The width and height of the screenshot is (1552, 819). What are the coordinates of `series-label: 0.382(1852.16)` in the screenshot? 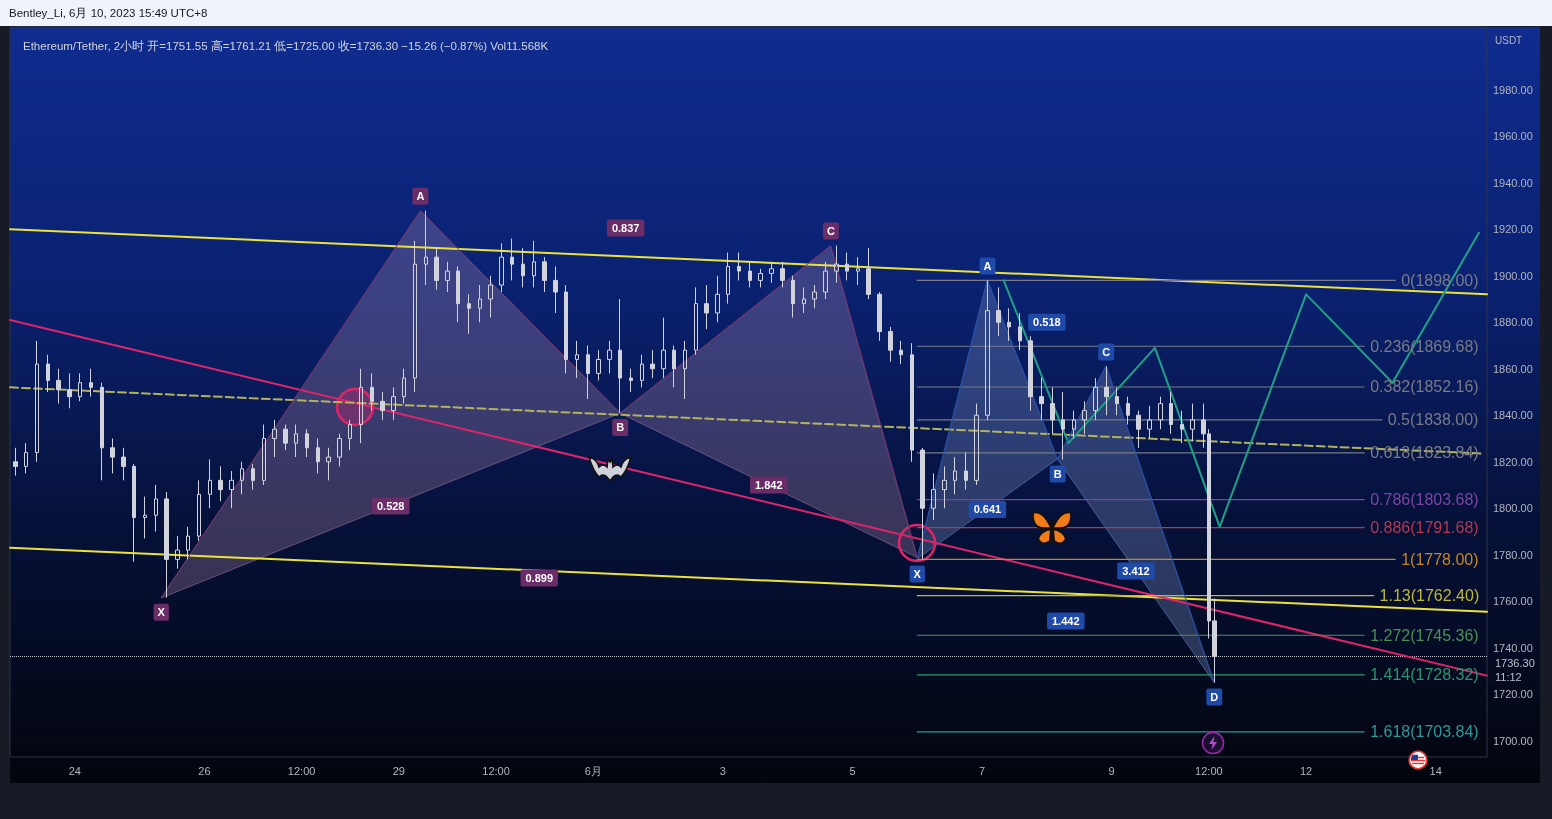 It's located at (1424, 387).